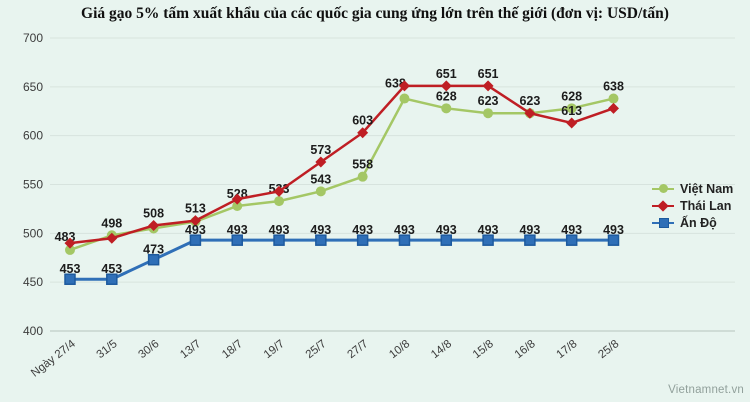 This screenshot has width=750, height=402. What do you see at coordinates (33, 331) in the screenshot?
I see `svg-text: 400` at bounding box center [33, 331].